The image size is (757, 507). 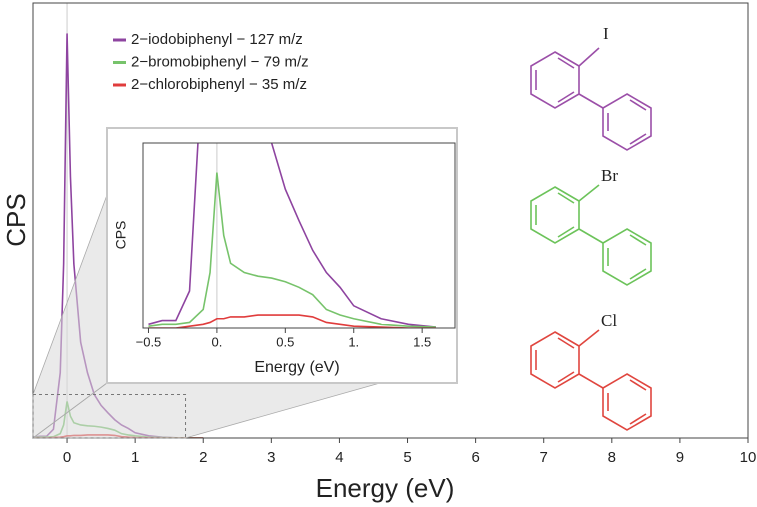 I want to click on x-tick-label: 3, so click(x=271, y=457).